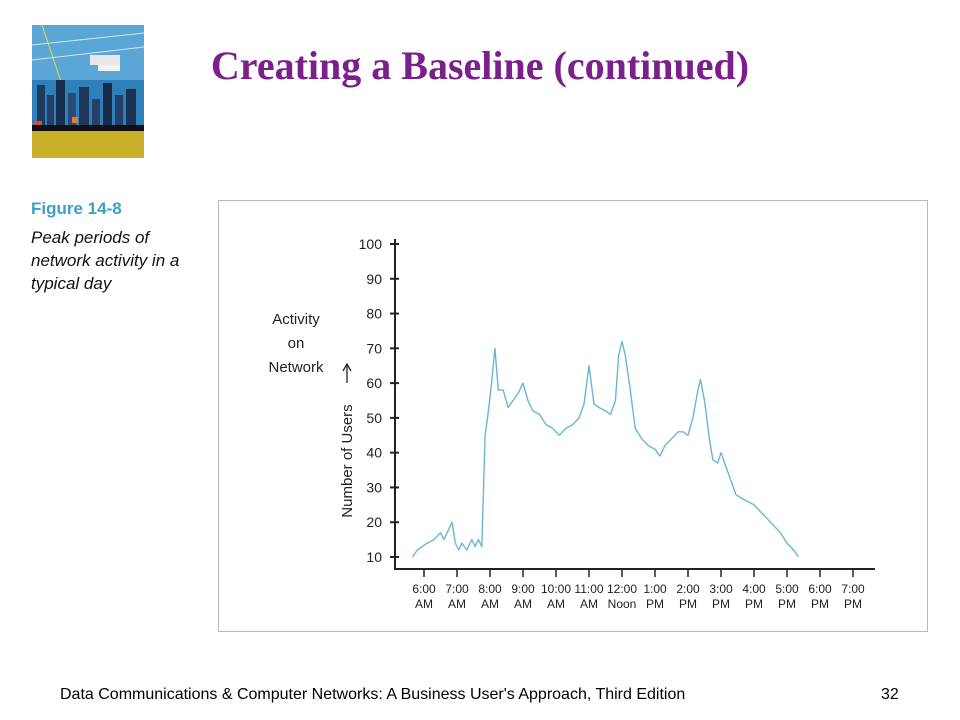  What do you see at coordinates (374, 314) in the screenshot?
I see `y-tick-label: 80` at bounding box center [374, 314].